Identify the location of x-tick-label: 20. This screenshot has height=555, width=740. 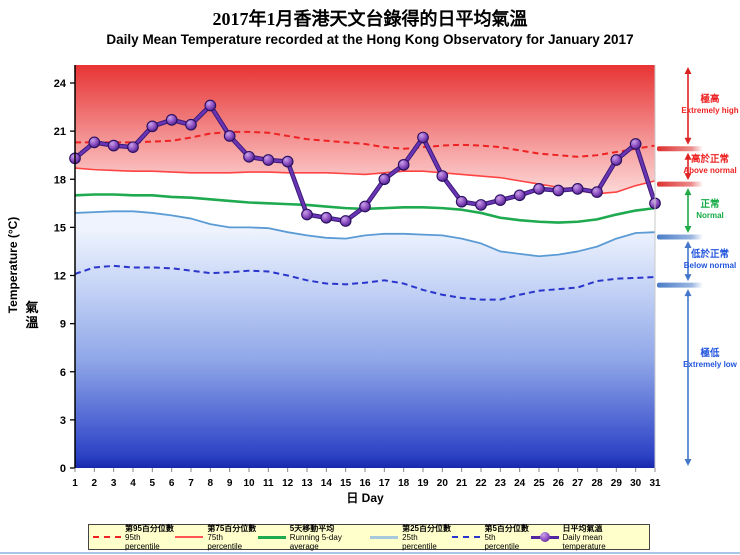
(443, 483).